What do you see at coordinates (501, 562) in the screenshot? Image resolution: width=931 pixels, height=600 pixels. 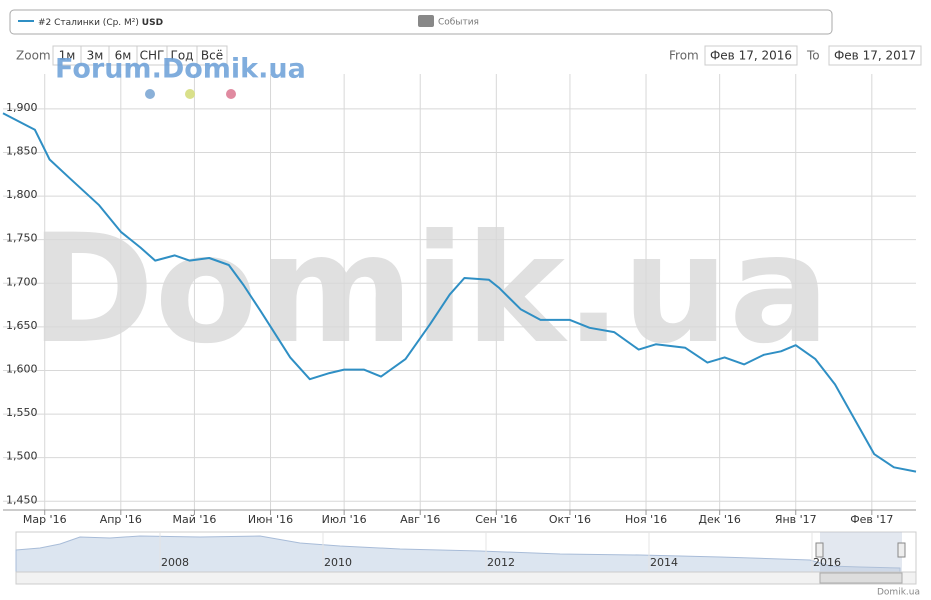 I see `navigator-label: 2012` at bounding box center [501, 562].